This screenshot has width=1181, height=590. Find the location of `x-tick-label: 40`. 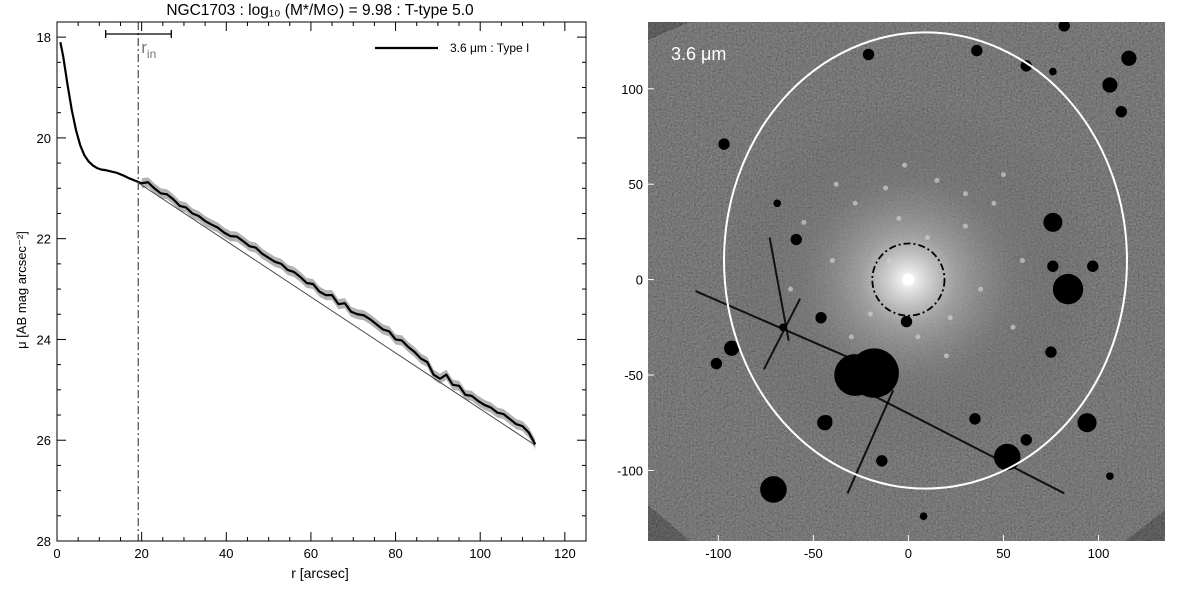

x-tick-label: 40 is located at coordinates (226, 553).